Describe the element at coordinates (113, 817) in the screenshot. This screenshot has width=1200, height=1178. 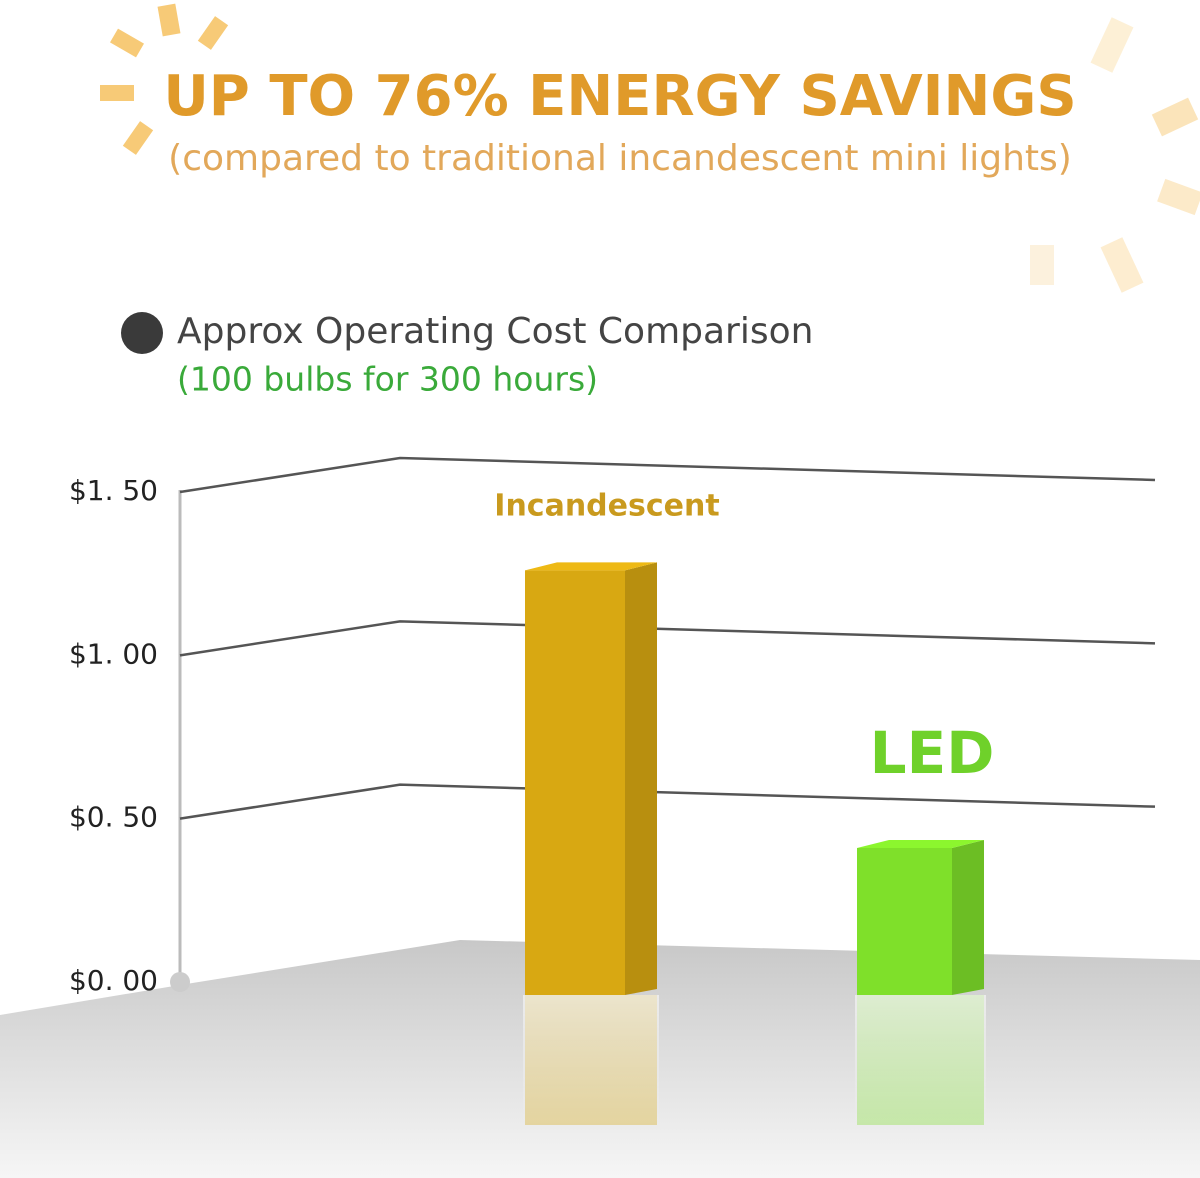
I see `y-tick-label: $0. 50` at that location.